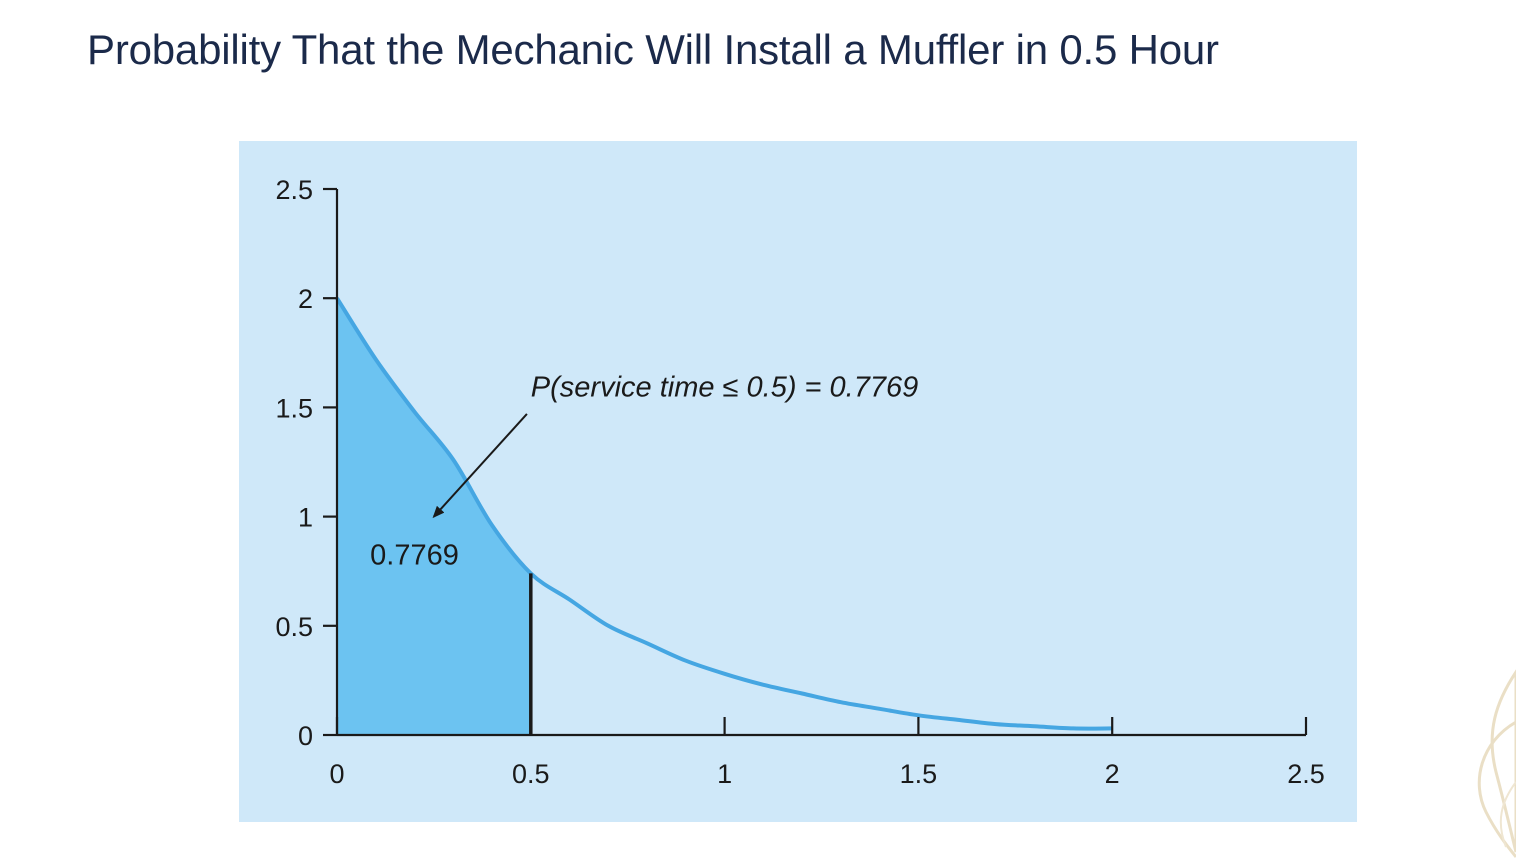 This screenshot has height=862, width=1516. What do you see at coordinates (305, 299) in the screenshot?
I see `y-tick-label: 2` at bounding box center [305, 299].